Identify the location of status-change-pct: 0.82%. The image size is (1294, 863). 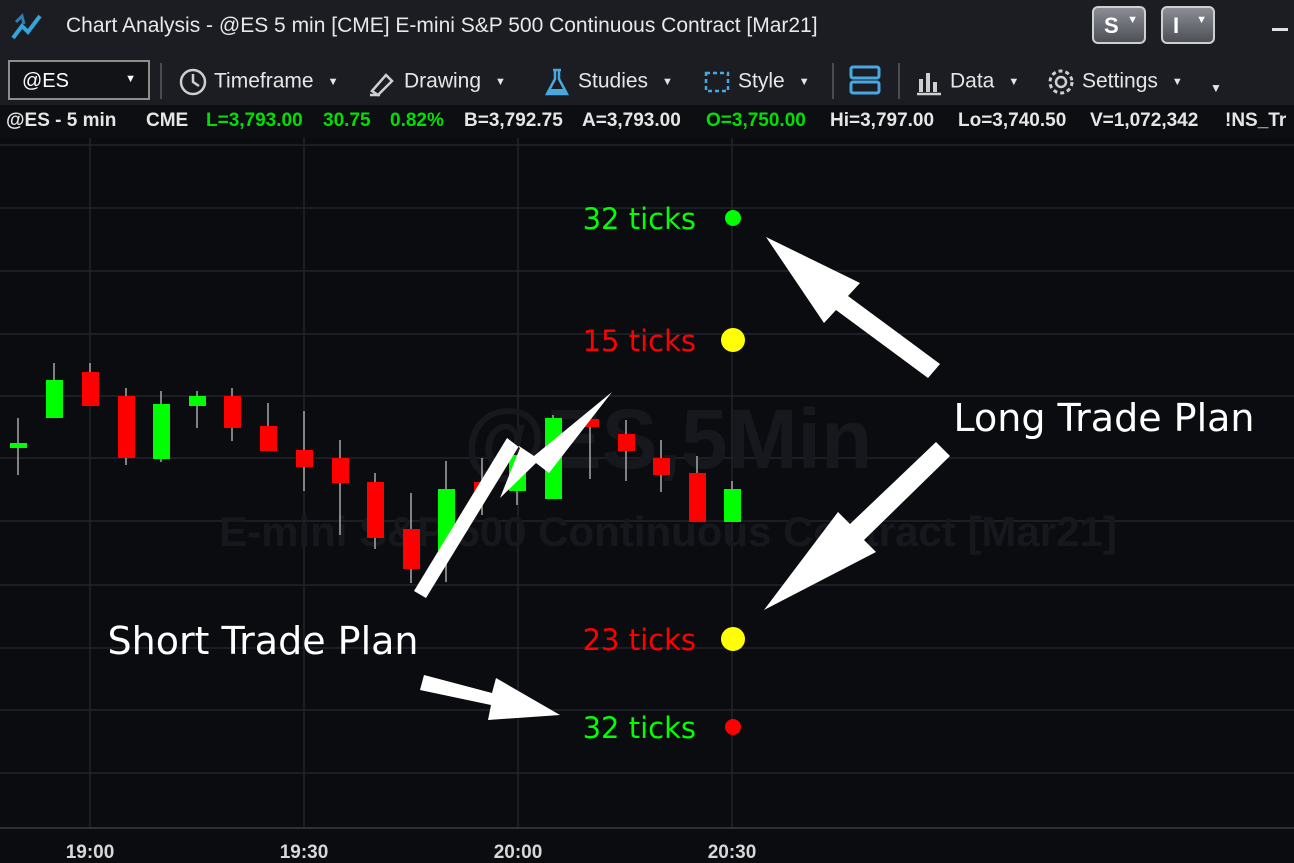
(417, 120).